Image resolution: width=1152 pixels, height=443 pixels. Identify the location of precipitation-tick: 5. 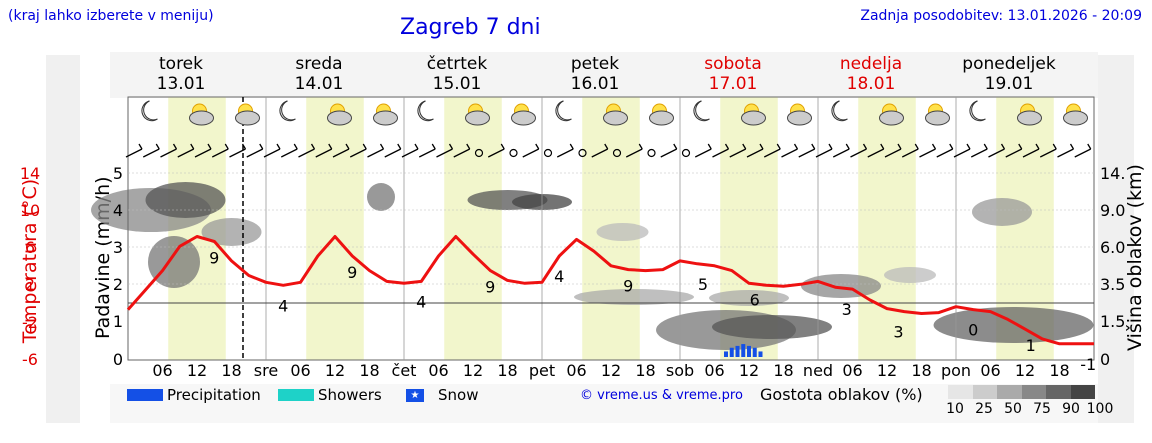
(118, 173).